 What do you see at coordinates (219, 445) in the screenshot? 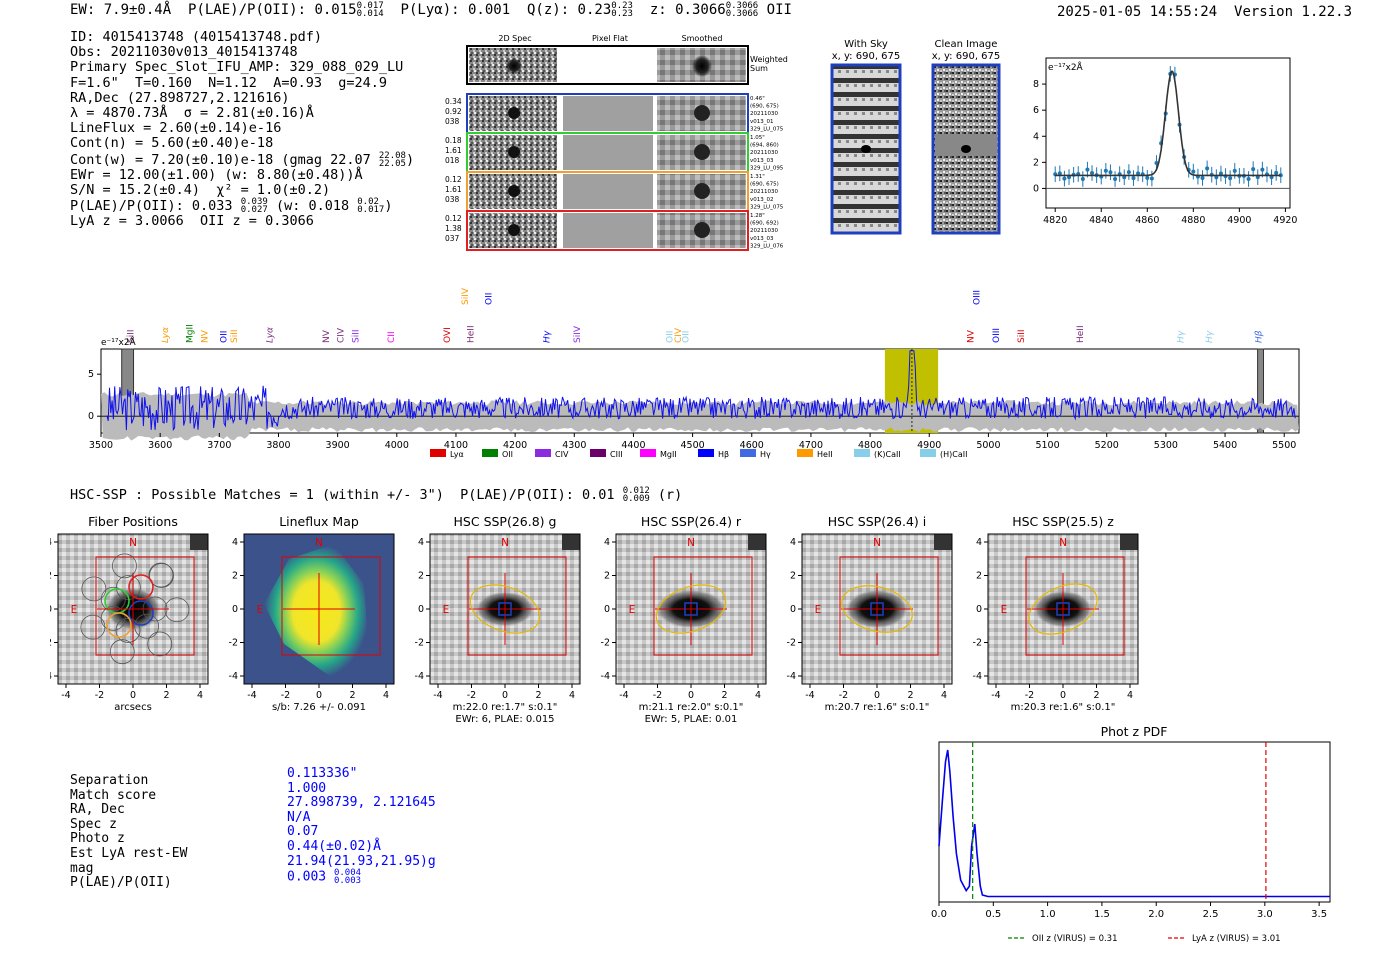
I see `spectrum-xtick-label: 3700` at bounding box center [219, 445].